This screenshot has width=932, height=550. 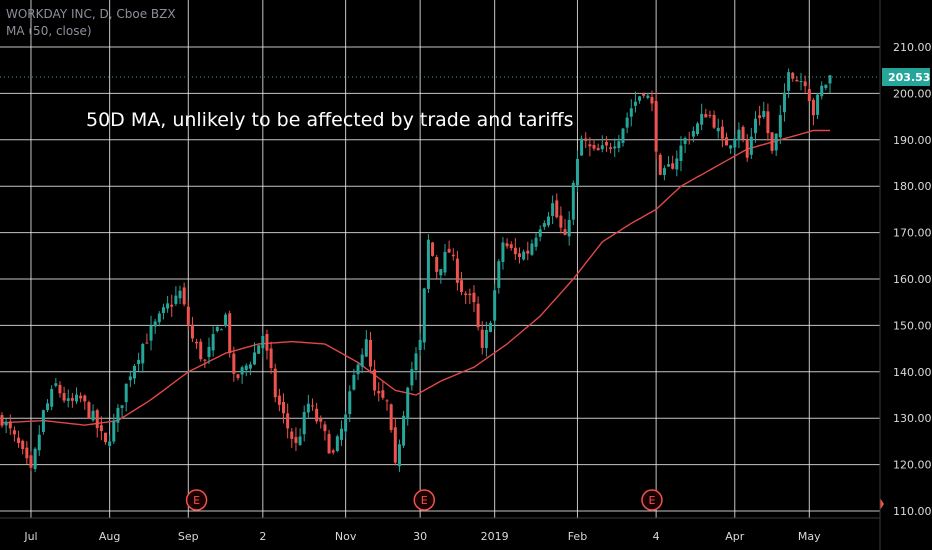 What do you see at coordinates (495, 536) in the screenshot?
I see `x-tick-label: 2019` at bounding box center [495, 536].